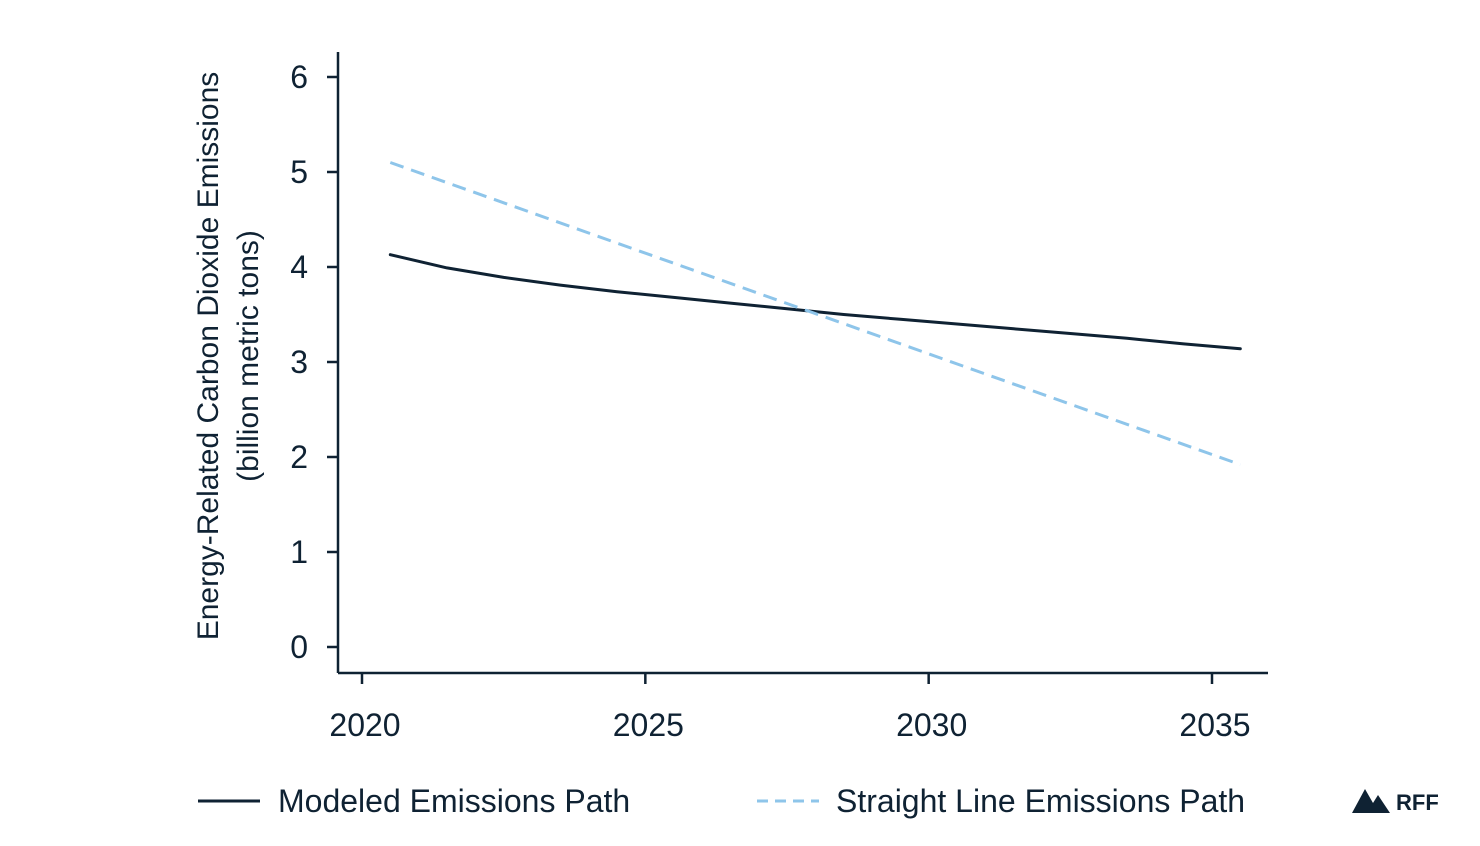  What do you see at coordinates (315, 362) in the screenshot?
I see `y-axis: 0 1 2 3 4 5 6` at bounding box center [315, 362].